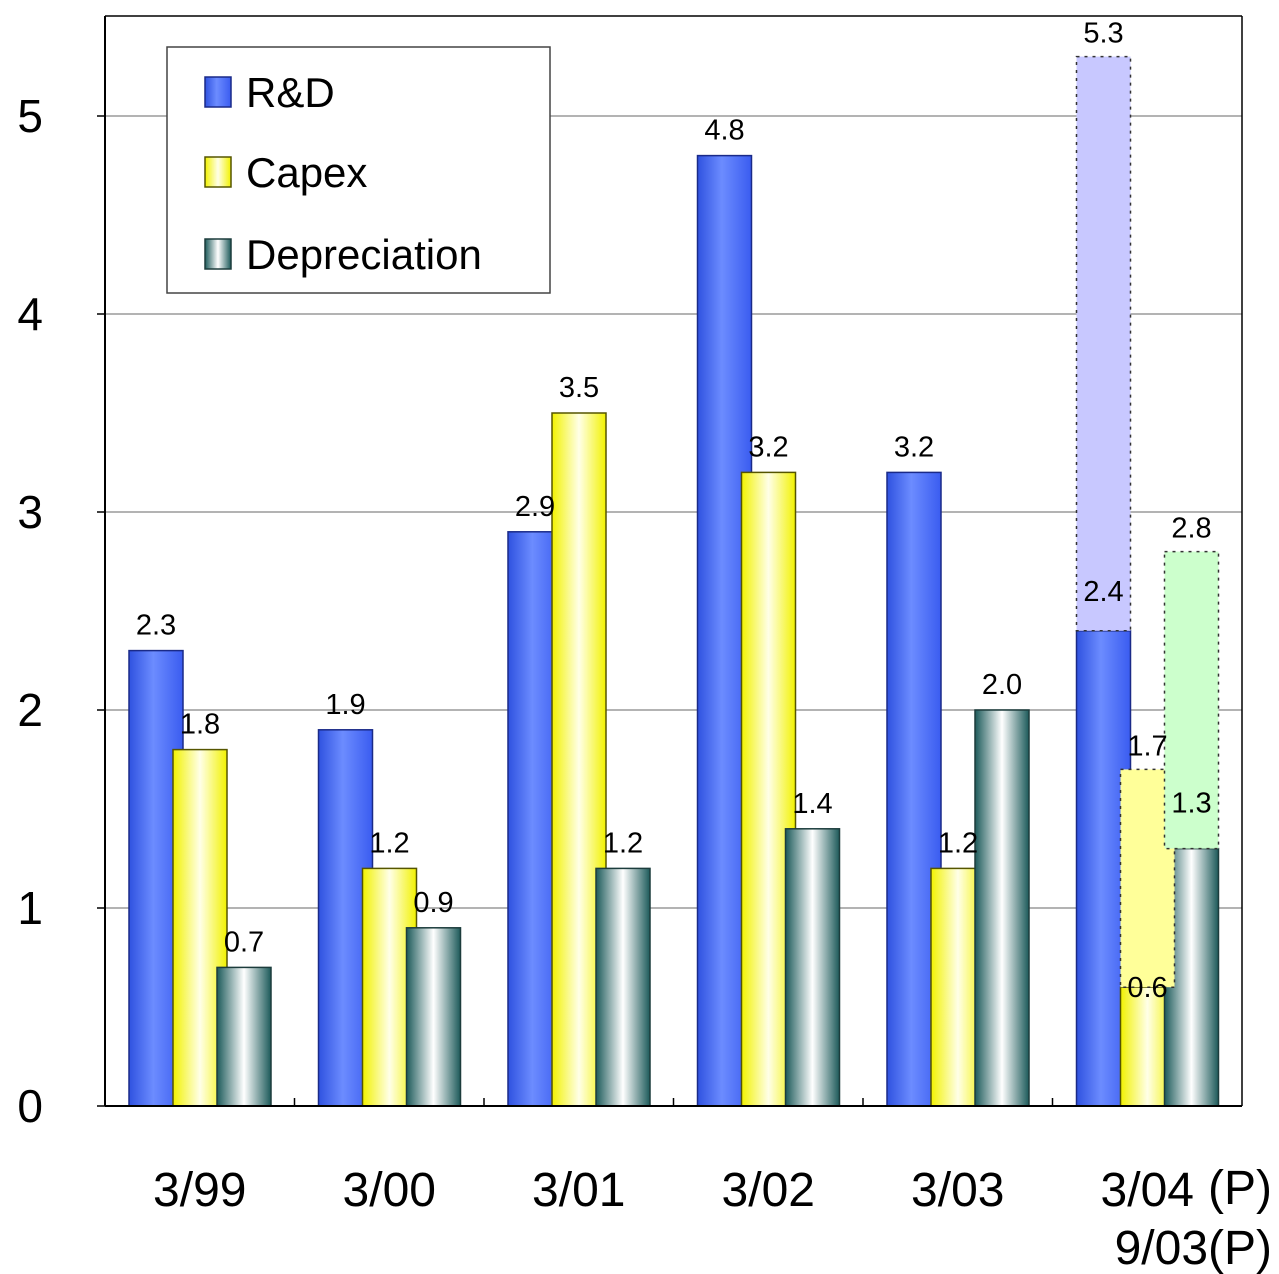 The width and height of the screenshot is (1279, 1274). What do you see at coordinates (156, 626) in the screenshot?
I see `data-label: 2.3` at bounding box center [156, 626].